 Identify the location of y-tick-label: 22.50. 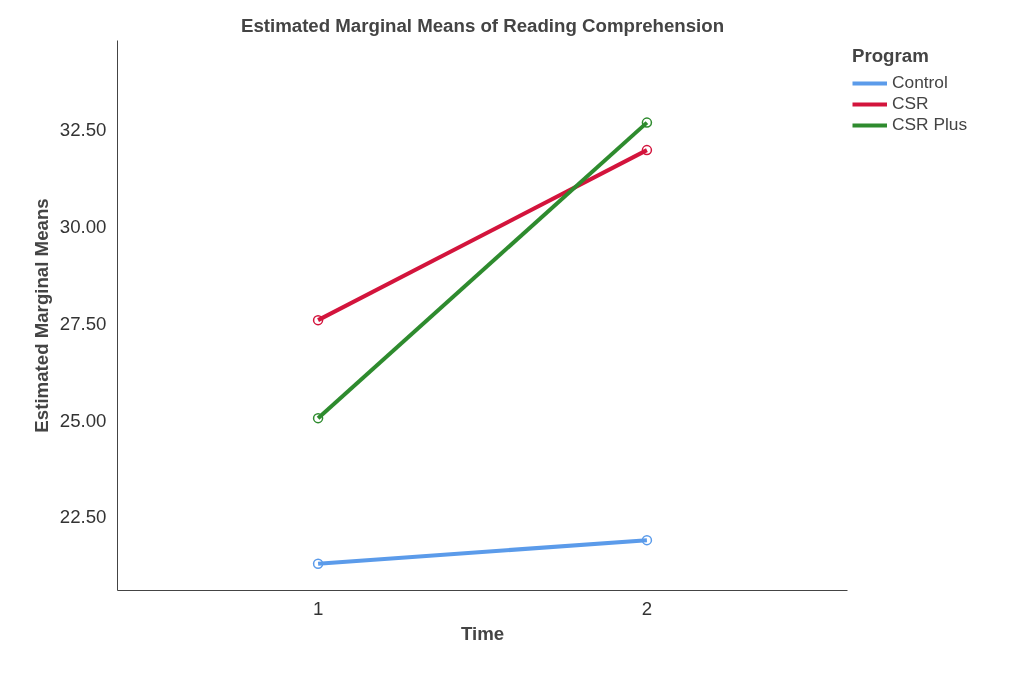
(83, 517).